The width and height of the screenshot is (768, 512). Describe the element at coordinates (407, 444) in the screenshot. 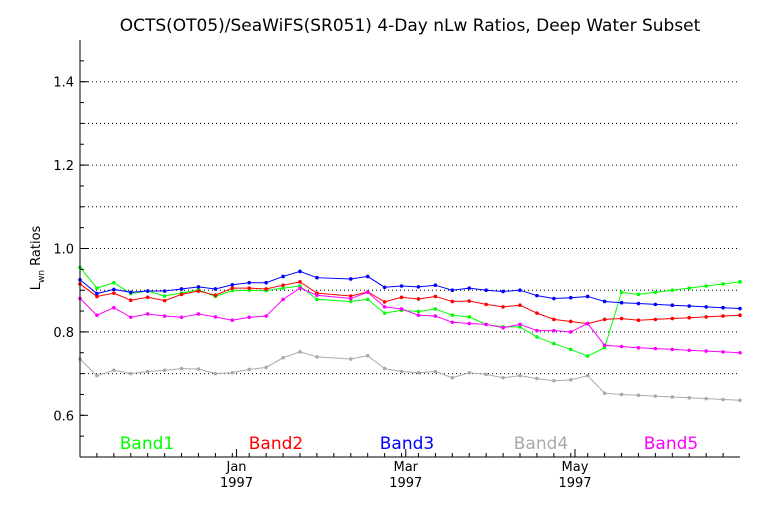

I see `legend-band3: Band3` at that location.